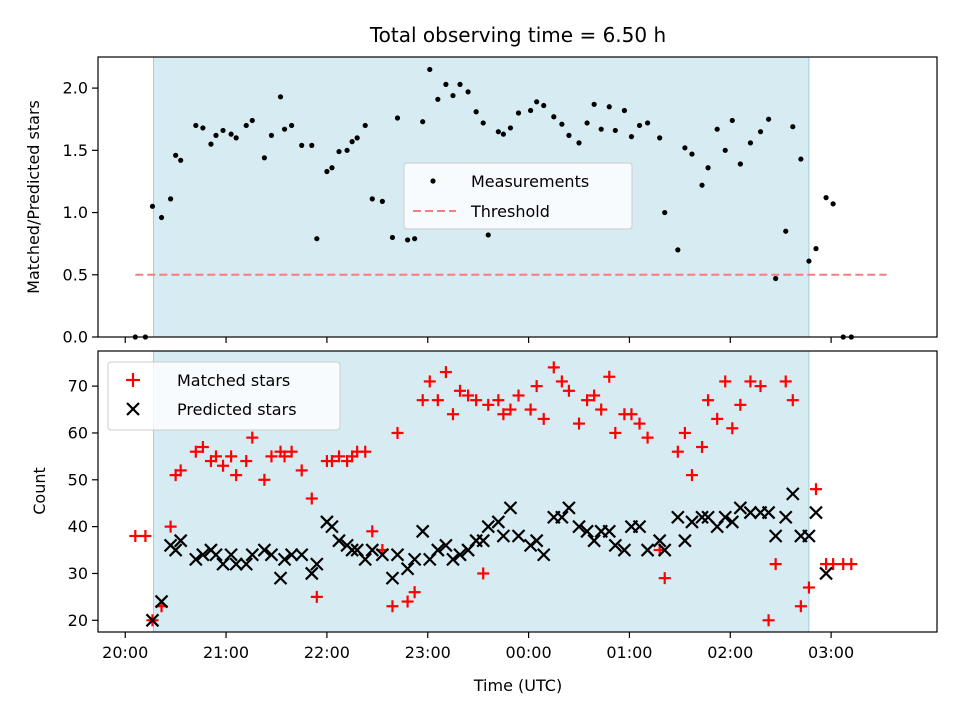 The height and width of the screenshot is (720, 960). What do you see at coordinates (78, 526) in the screenshot?
I see `bottom-y-tick-label: 40` at bounding box center [78, 526].